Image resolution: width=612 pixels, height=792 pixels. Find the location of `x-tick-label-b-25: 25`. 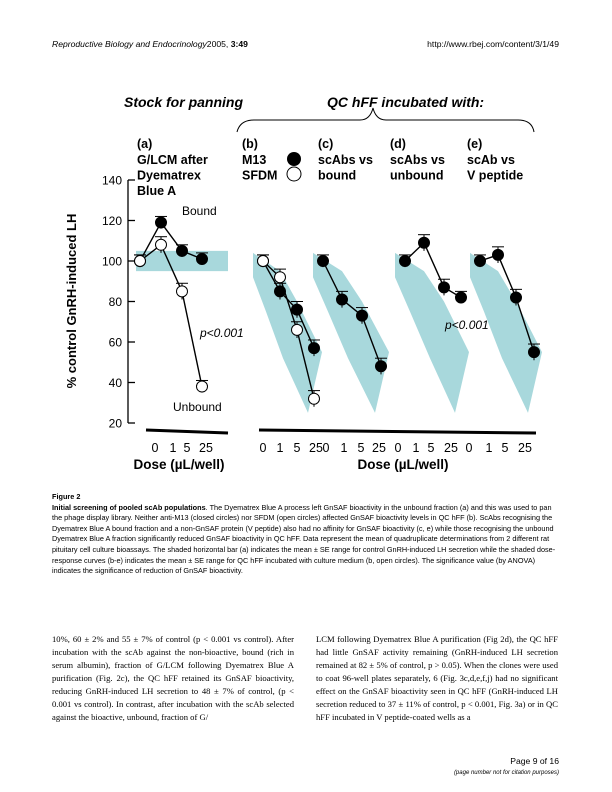

x-tick-label-b-25: 25 is located at coordinates (316, 448).